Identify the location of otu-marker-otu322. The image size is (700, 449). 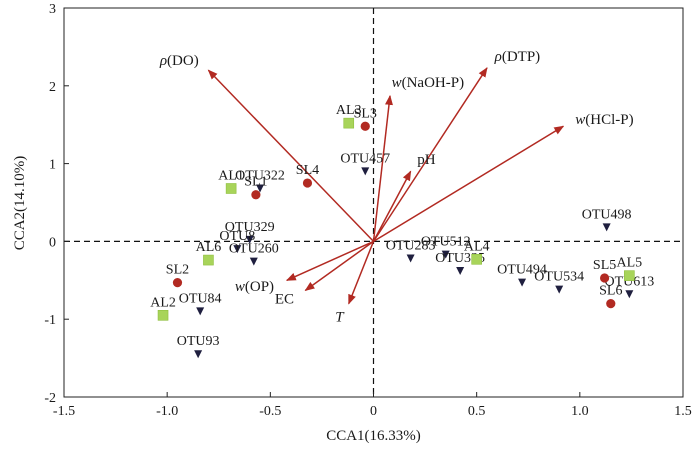
(260, 188).